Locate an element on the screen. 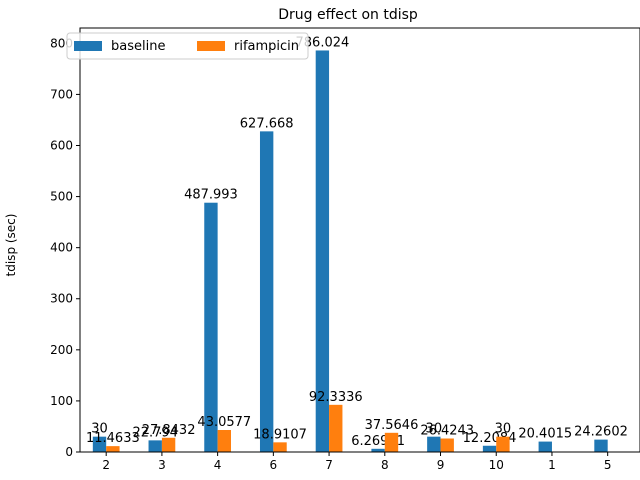  data-label-baseline-9: 30 is located at coordinates (434, 429).